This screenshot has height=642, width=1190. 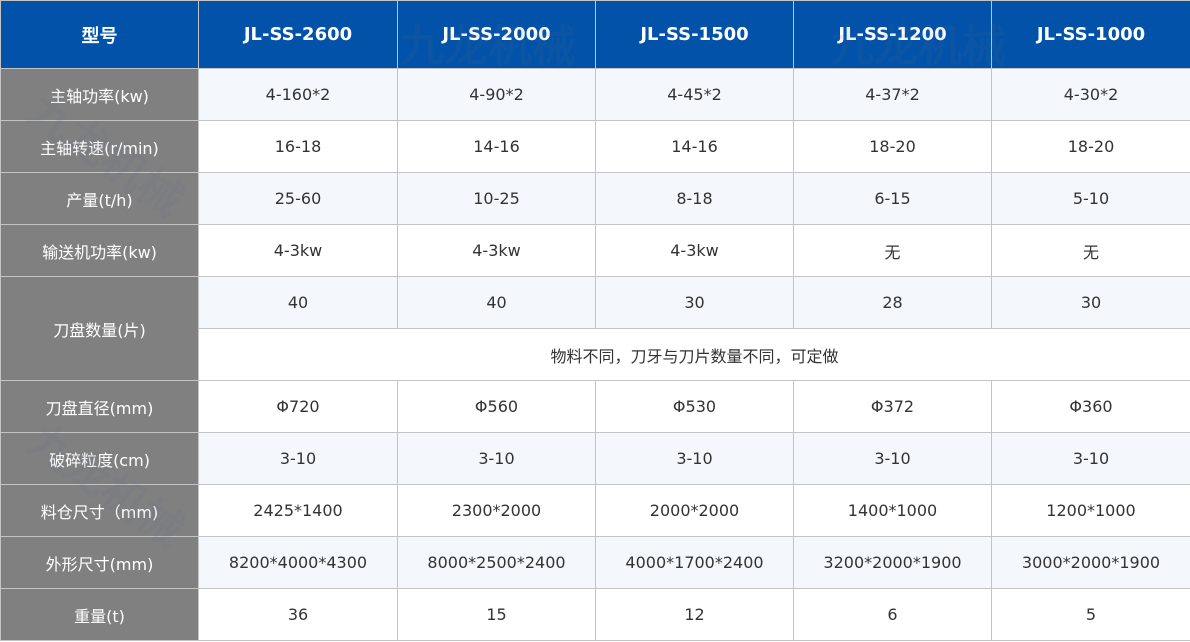 I want to click on table-cell: Φ560, so click(x=496, y=406).